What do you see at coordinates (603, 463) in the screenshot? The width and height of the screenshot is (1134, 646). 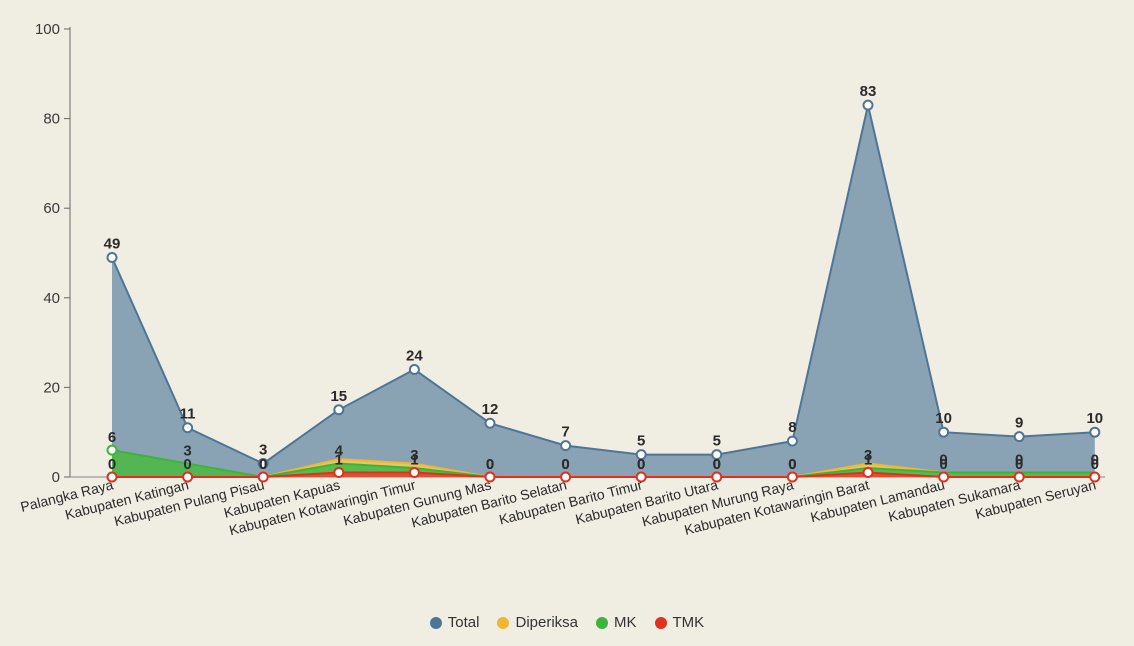 I see `area-mk` at bounding box center [603, 463].